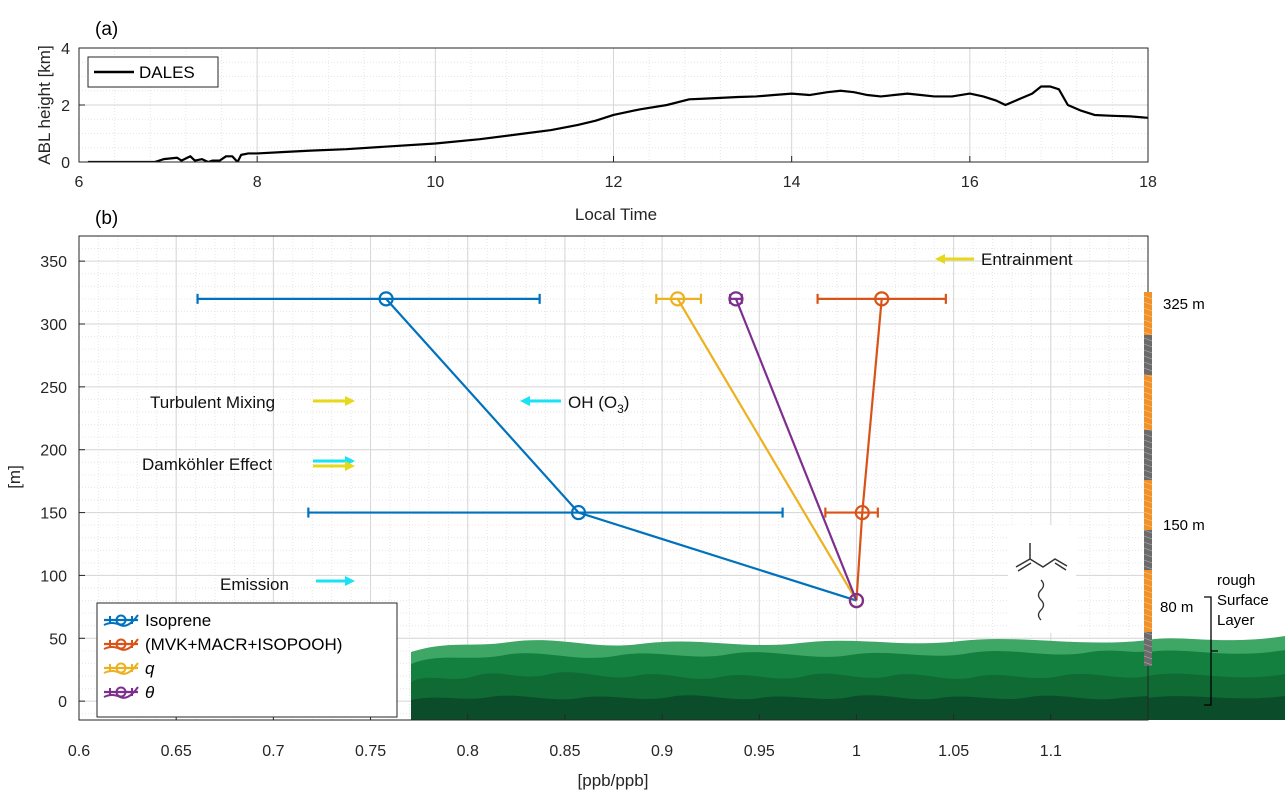 This screenshot has width=1285, height=792. Describe the element at coordinates (254, 584) in the screenshot. I see `emission-label: Emission` at that location.